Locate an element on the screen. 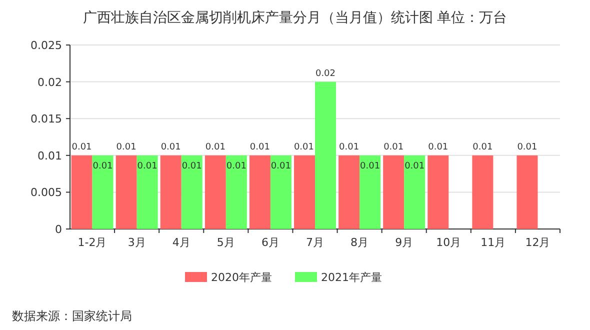  x-tick-label: 11月 is located at coordinates (493, 242).